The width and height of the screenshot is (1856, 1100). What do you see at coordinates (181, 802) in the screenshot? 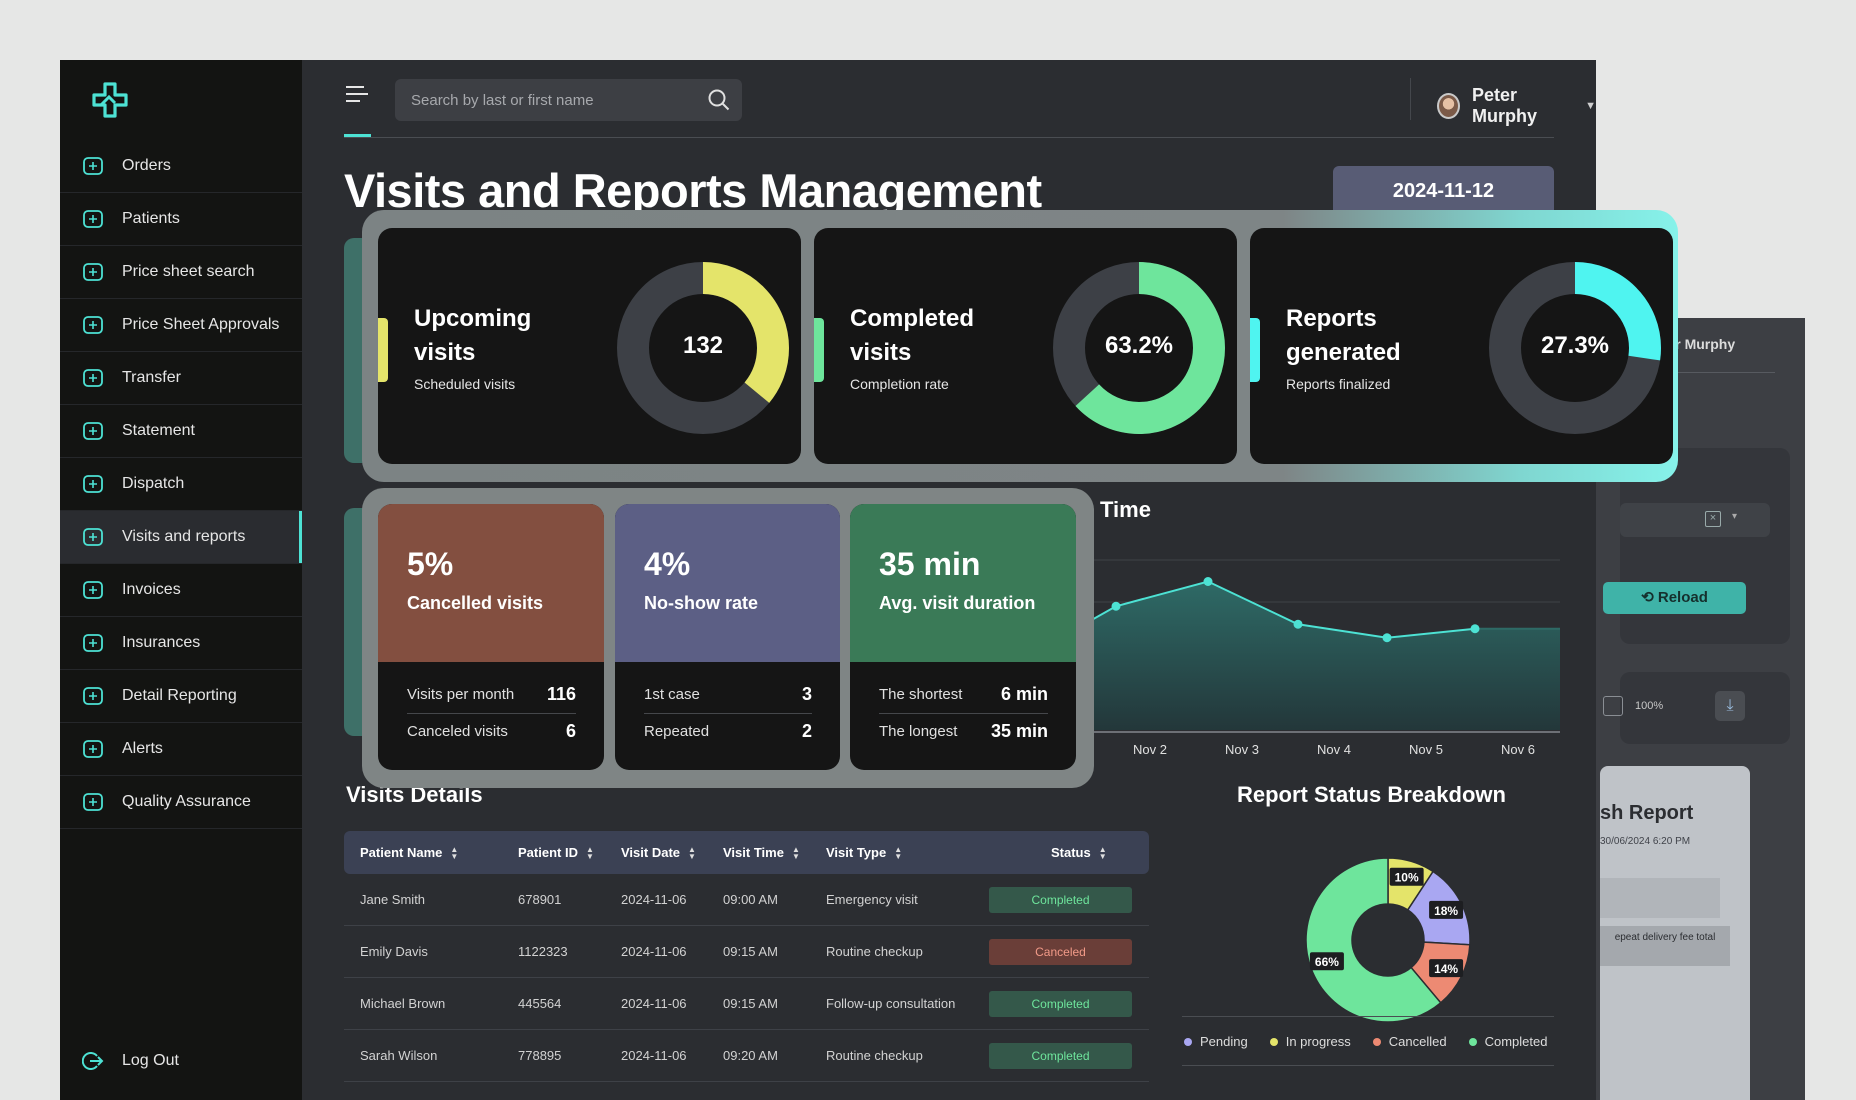
I see `sidebar-item-quality-assurance: Quality Assurance` at bounding box center [181, 802].